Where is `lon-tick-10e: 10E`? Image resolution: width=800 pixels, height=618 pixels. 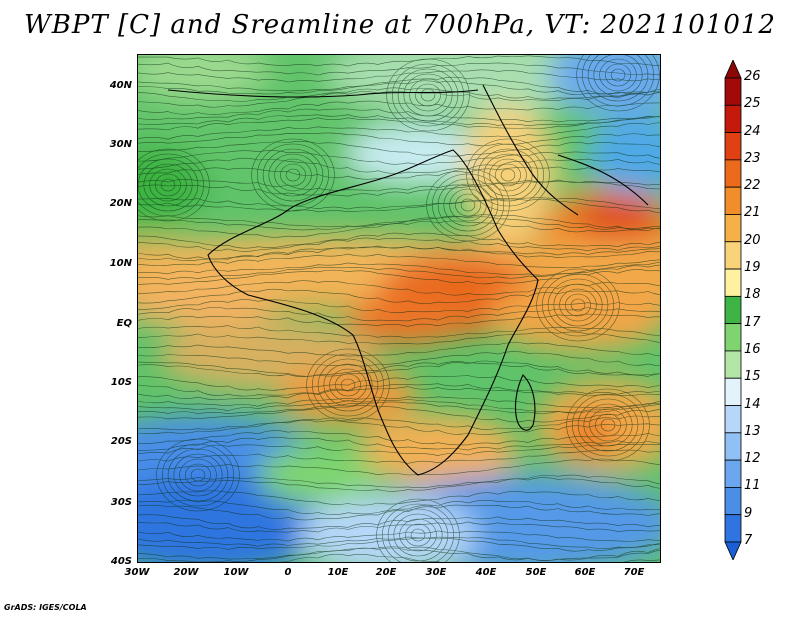 lon-tick-10e: 10E is located at coordinates (338, 572).